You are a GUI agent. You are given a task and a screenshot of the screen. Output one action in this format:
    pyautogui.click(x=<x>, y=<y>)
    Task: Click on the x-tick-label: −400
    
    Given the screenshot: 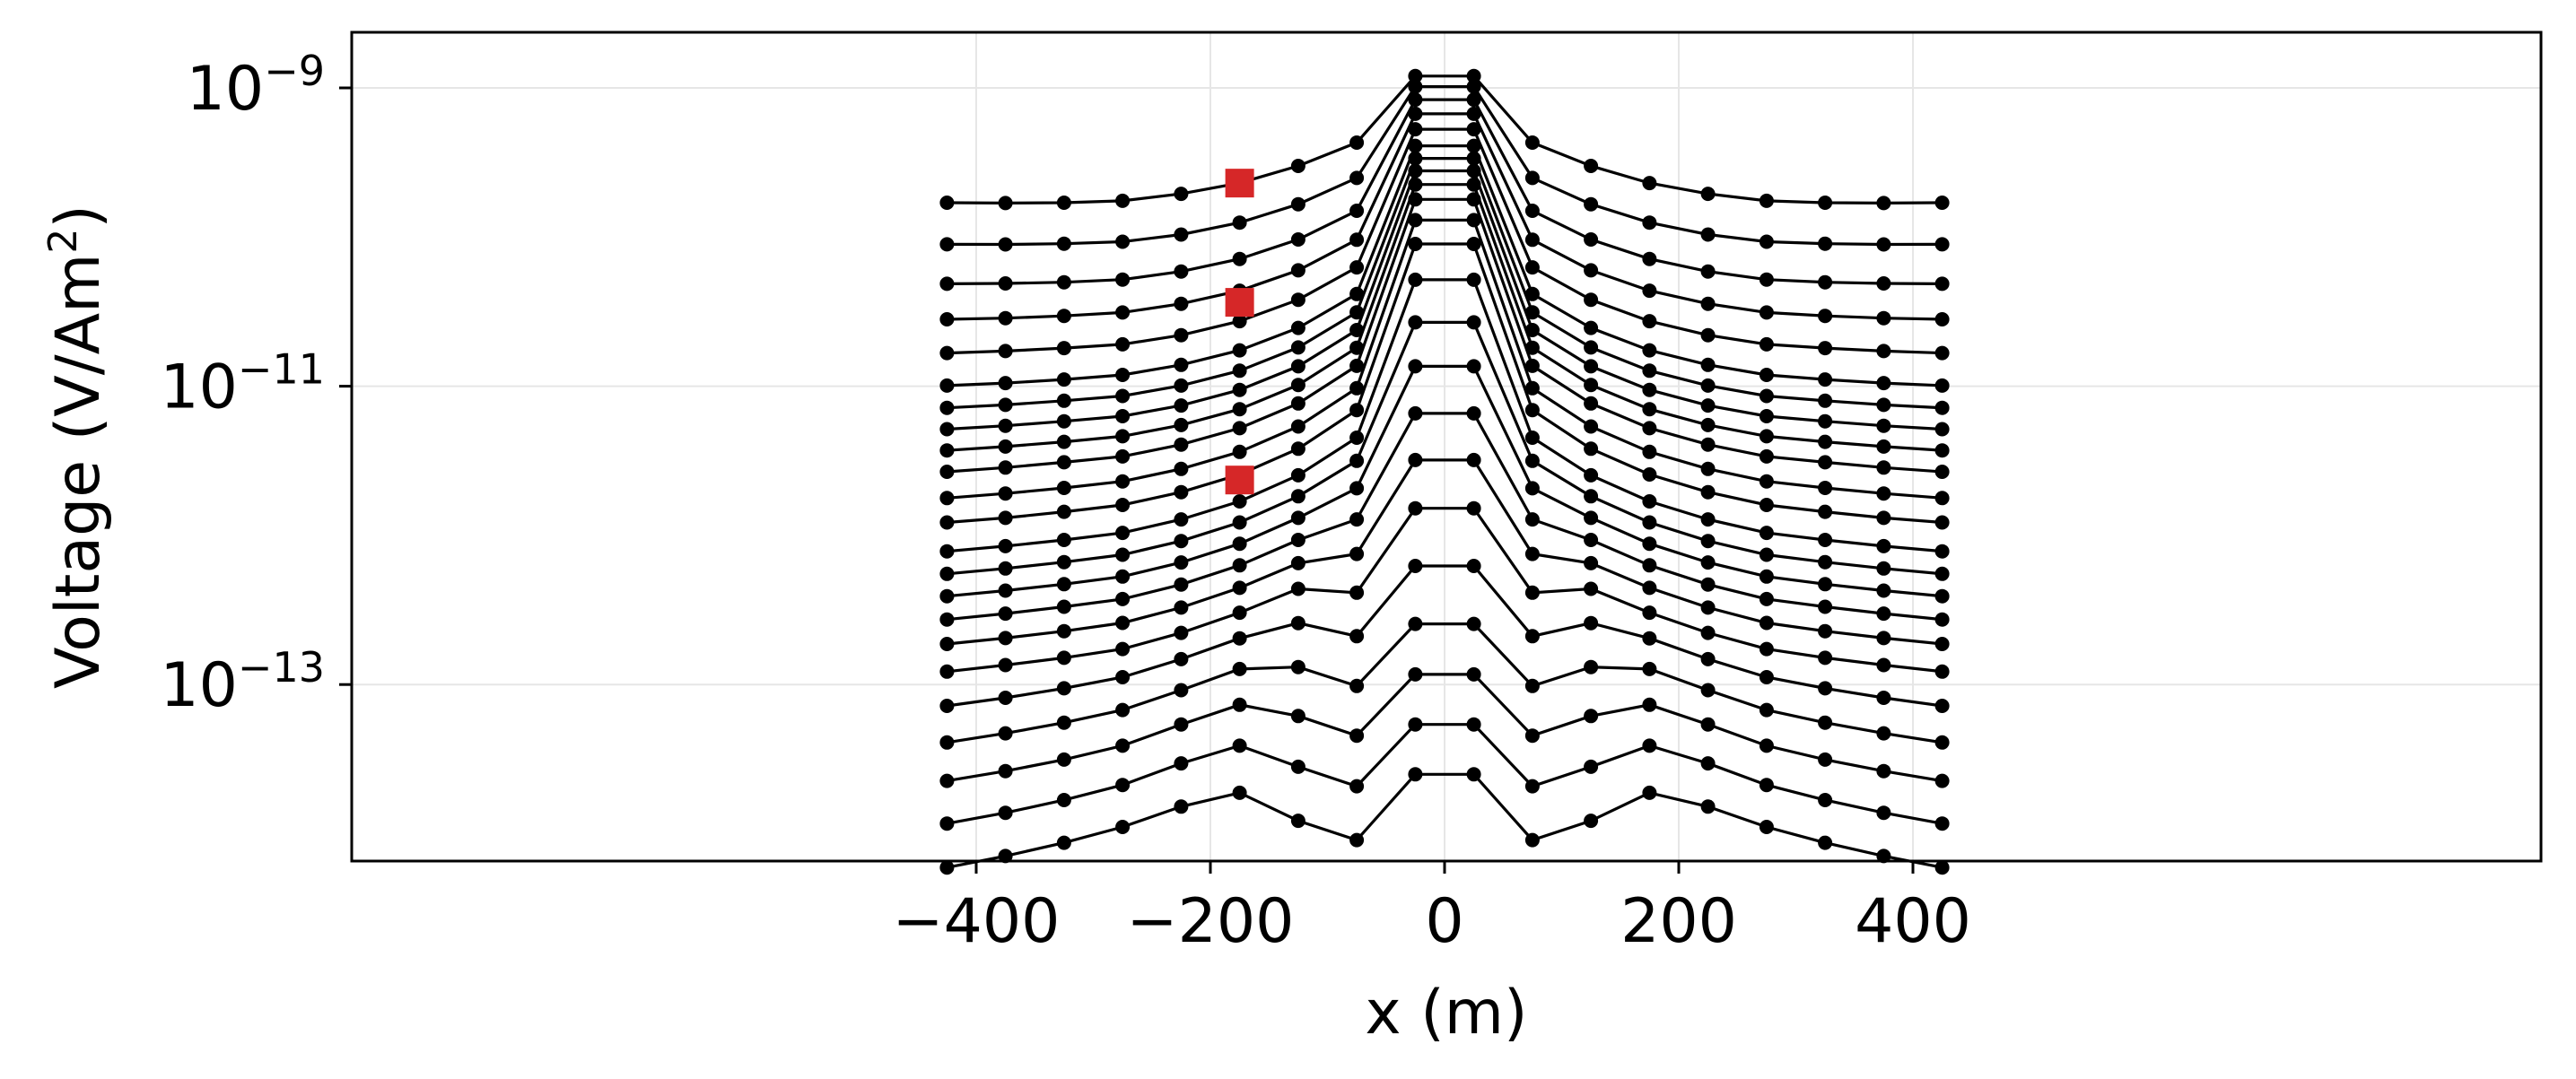 What is the action you would take?
    pyautogui.click(x=977, y=922)
    